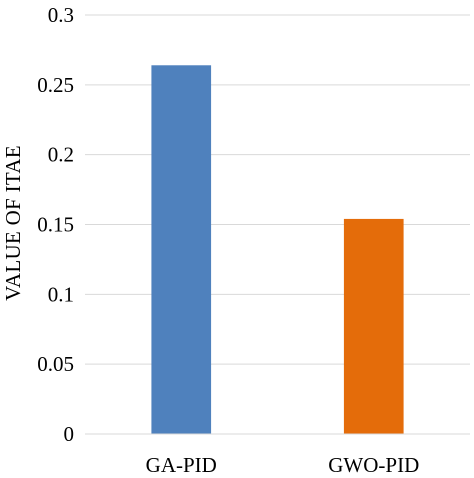  I want to click on y-tick-label: 0.2, so click(61, 155).